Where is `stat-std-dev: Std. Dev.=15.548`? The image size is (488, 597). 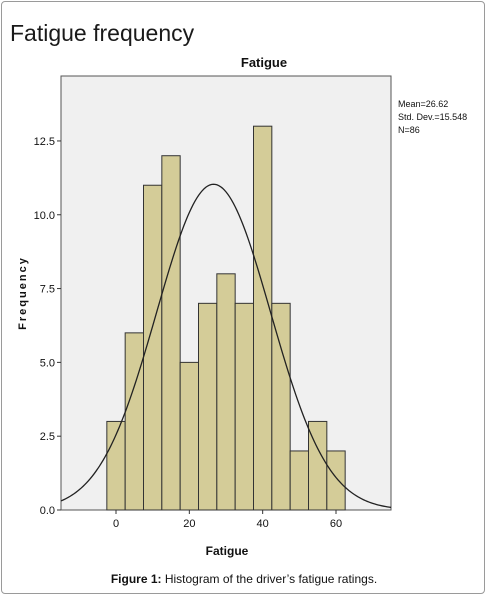
stat-std-dev: Std. Dev.=15.548 is located at coordinates (433, 117).